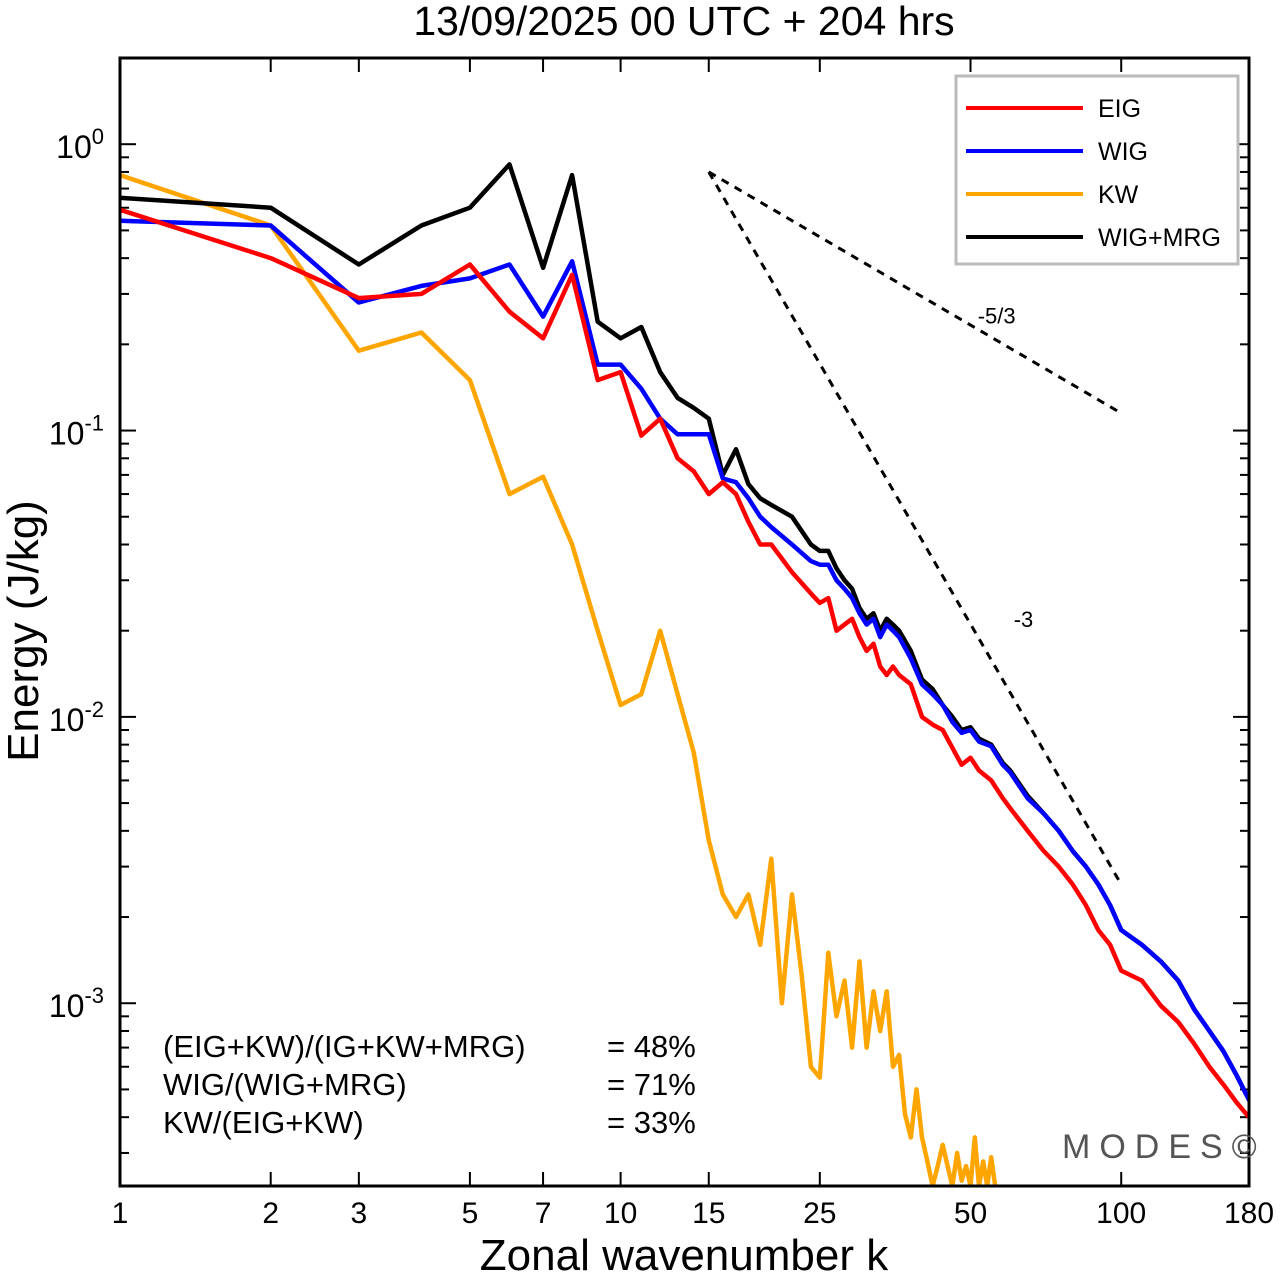 This screenshot has height=1281, width=1280. I want to click on y-tick-label: 10⁻², so click(76, 717).